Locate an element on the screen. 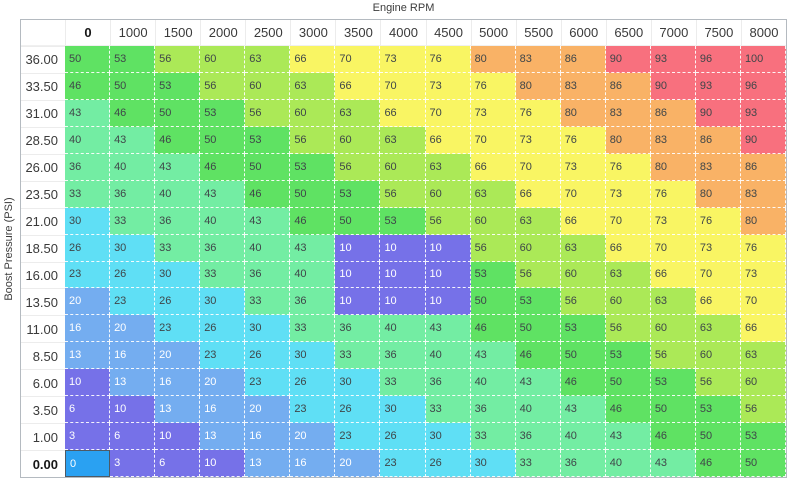  table-cell: 80 is located at coordinates (763, 221).